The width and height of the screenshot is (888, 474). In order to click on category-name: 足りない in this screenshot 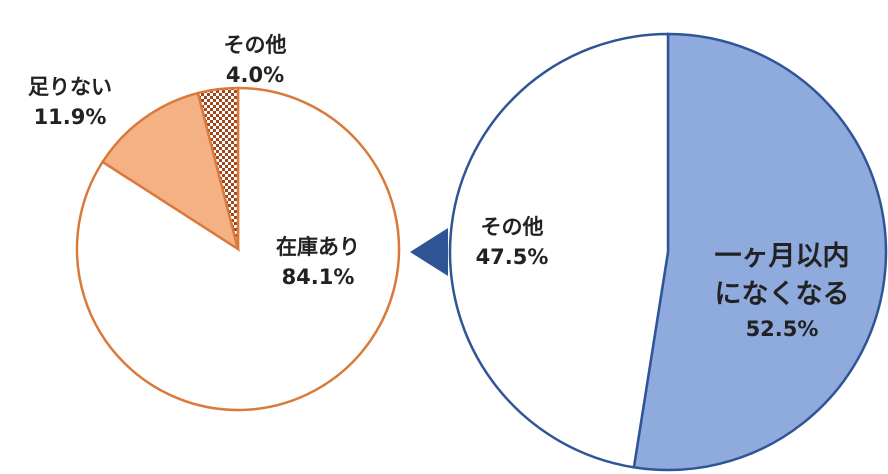, I will do `click(70, 87)`.